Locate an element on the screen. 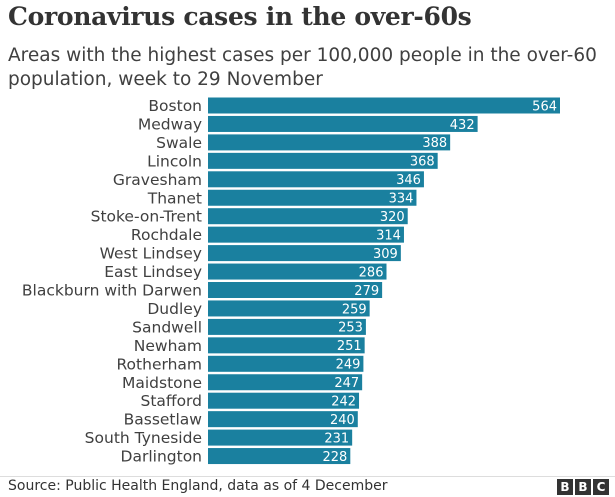 This screenshot has width=615, height=497. value-label-5: 334 is located at coordinates (401, 199).